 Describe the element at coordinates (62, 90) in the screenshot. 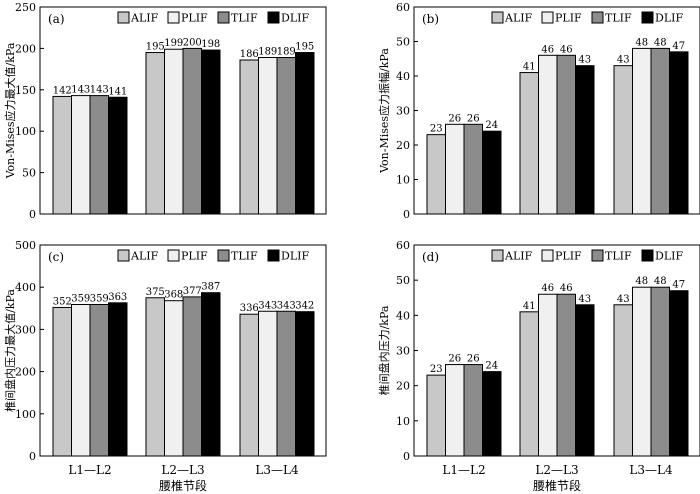

I see `bar-value-label: 142` at that location.